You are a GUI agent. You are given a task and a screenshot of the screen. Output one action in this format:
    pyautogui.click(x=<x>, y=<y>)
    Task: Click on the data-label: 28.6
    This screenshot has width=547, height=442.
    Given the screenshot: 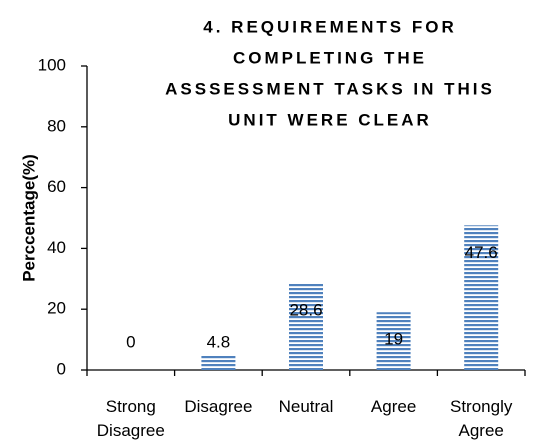 What is the action you would take?
    pyautogui.click(x=305, y=310)
    